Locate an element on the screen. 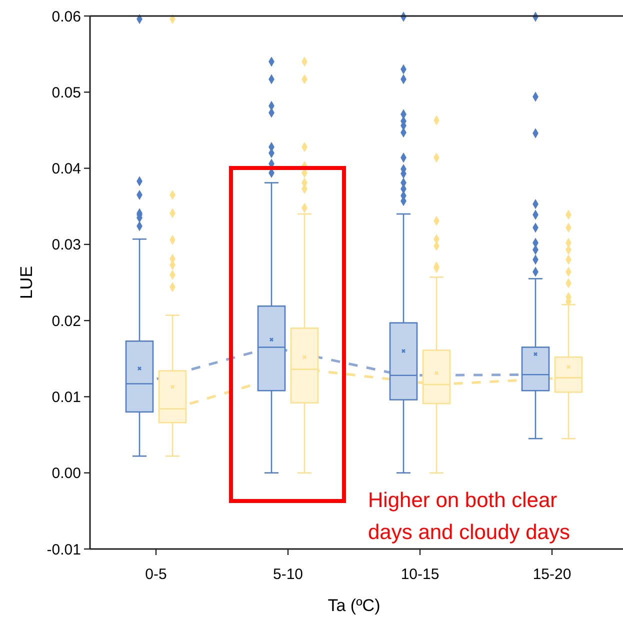  y-tick-label: 0.02 is located at coordinates (66, 321).